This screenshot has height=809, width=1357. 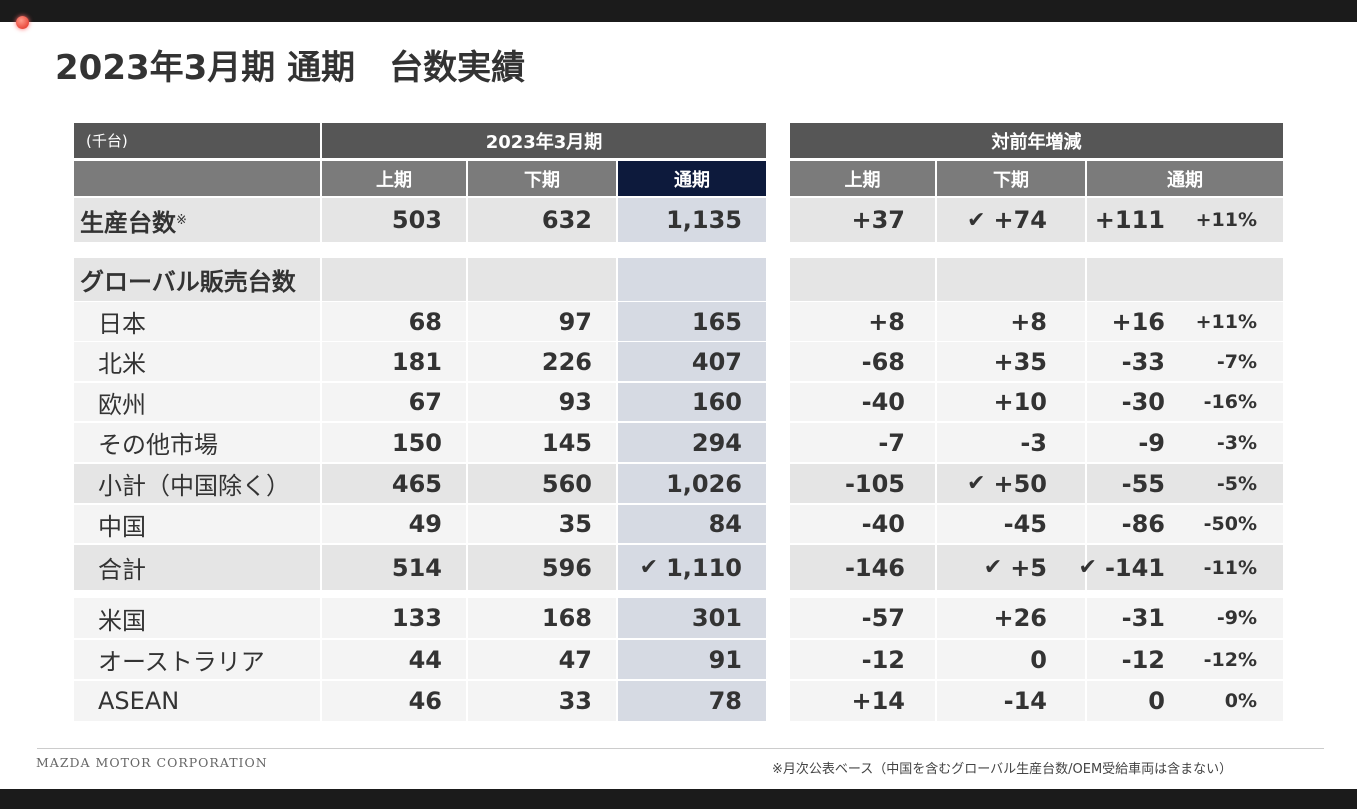 I want to click on value-0-text: 133, so click(x=416, y=618).